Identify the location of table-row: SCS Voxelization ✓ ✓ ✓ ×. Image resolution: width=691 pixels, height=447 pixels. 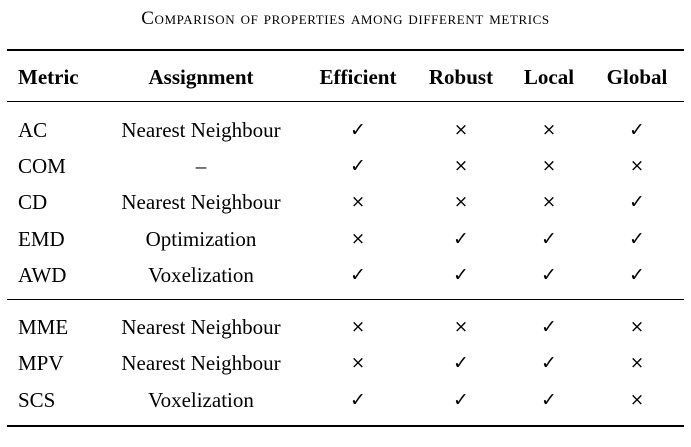
(345, 400).